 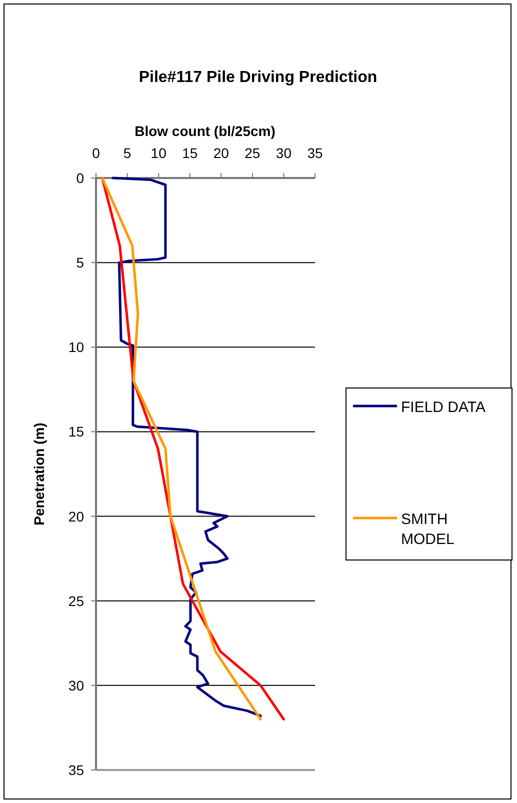 I want to click on x-tick-label: 25, so click(x=252, y=153).